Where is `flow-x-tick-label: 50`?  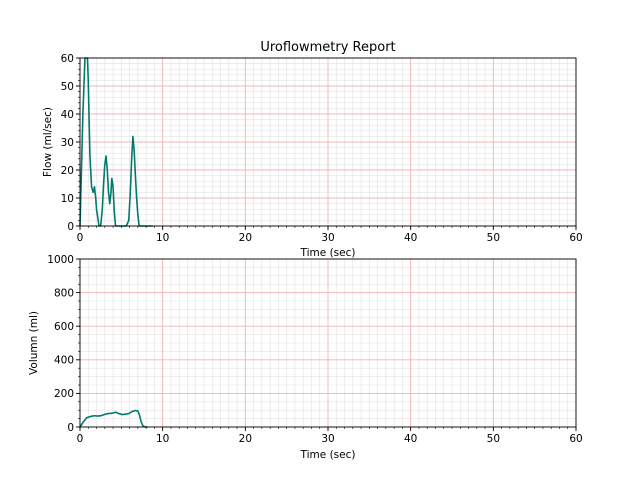
flow-x-tick-label: 50 is located at coordinates (493, 238).